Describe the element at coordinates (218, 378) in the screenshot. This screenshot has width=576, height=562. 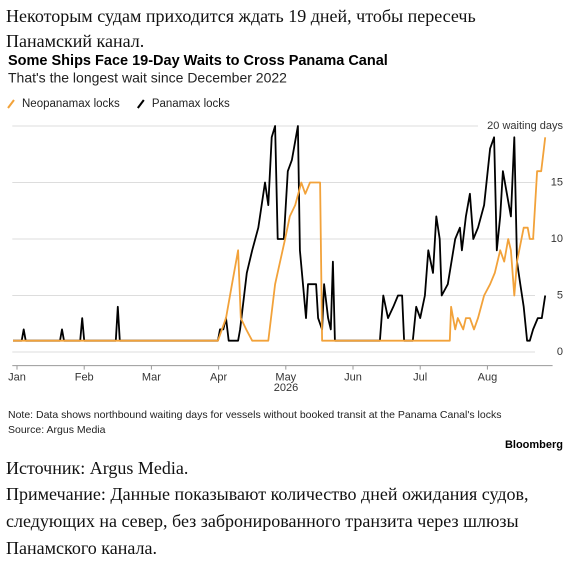
I see `x-tick-label: Apr` at that location.